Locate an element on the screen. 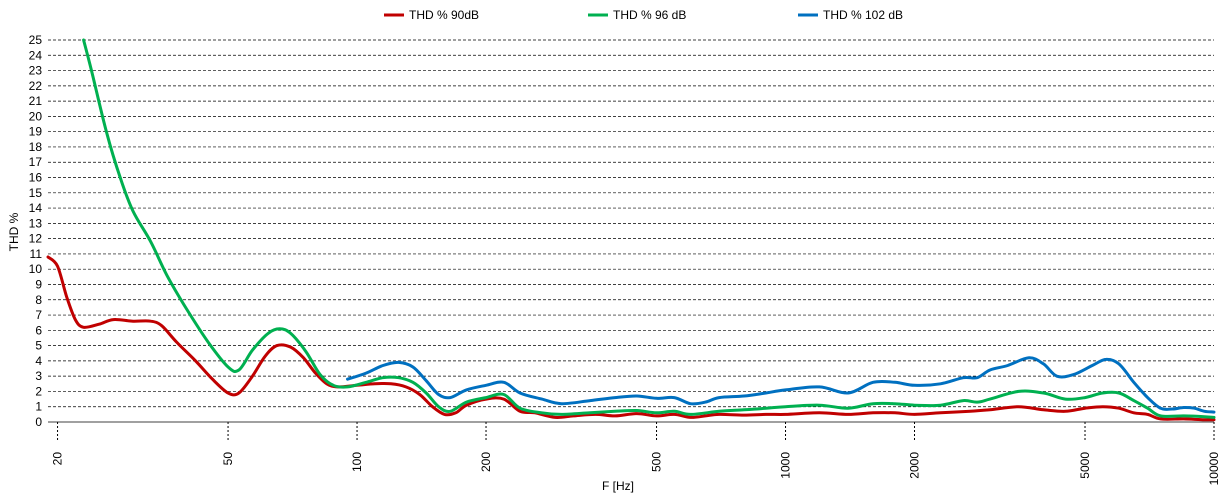 The height and width of the screenshot is (495, 1222). y-tick-label: 14 is located at coordinates (36, 208).